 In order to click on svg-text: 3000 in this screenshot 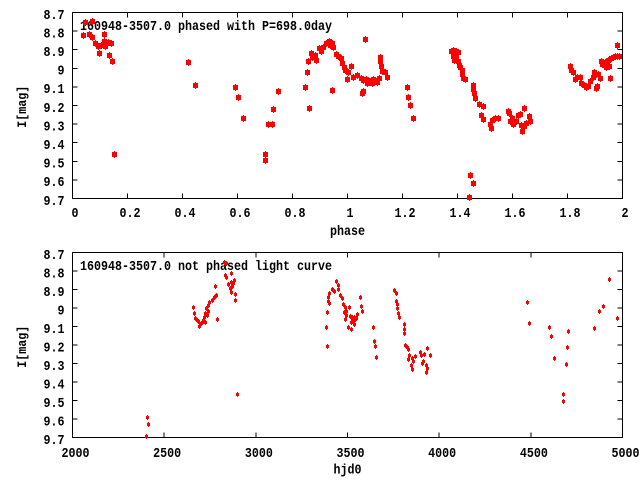, I will do `click(259, 454)`.